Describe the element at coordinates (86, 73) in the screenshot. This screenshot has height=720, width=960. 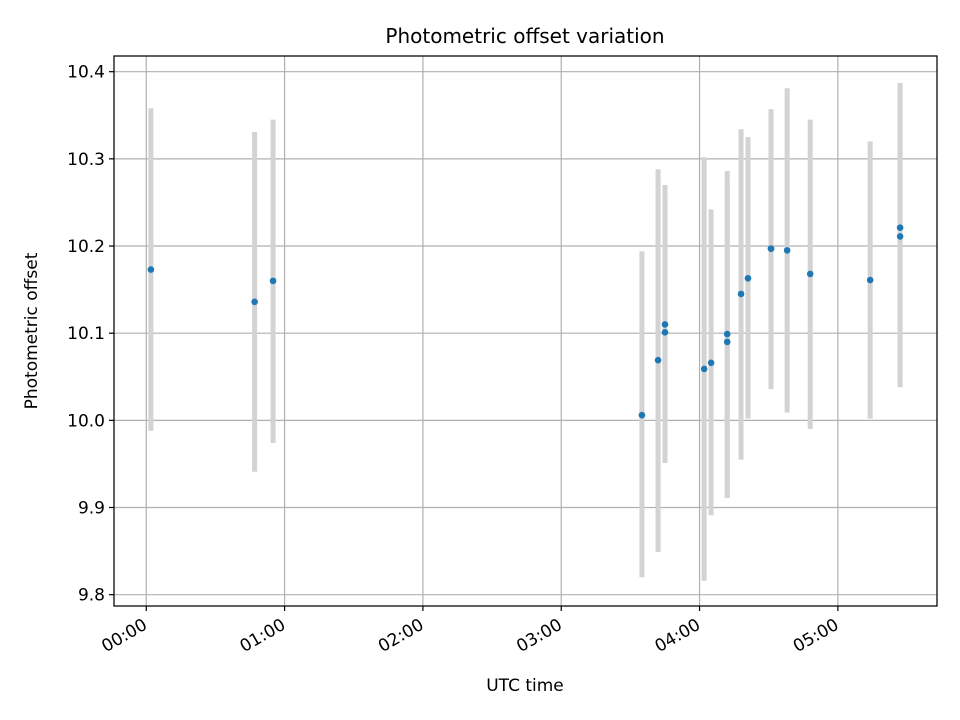
I see `y-tick-label: 10.4` at that location.